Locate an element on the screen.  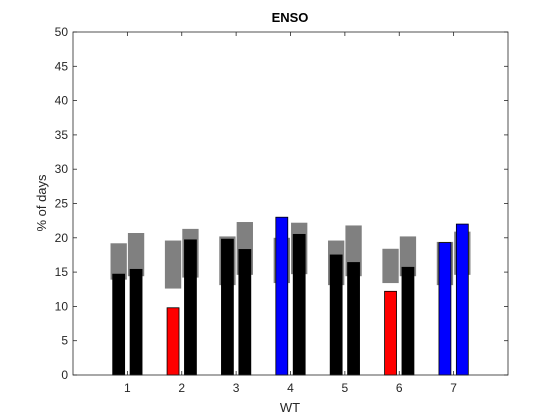
y-tick-label: 45 is located at coordinates (62, 66).